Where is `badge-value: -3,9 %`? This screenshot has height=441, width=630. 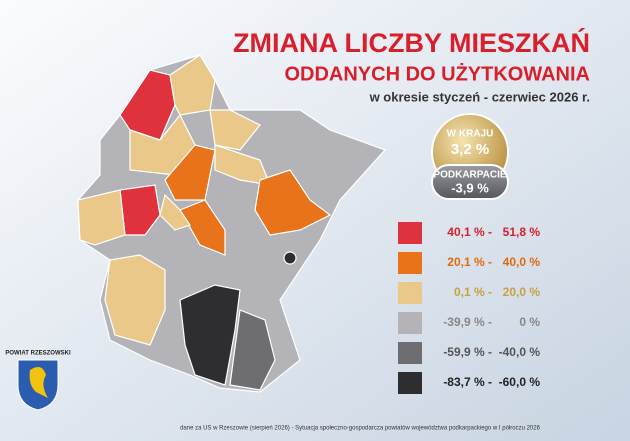 badge-value: -3,9 % is located at coordinates (470, 187).